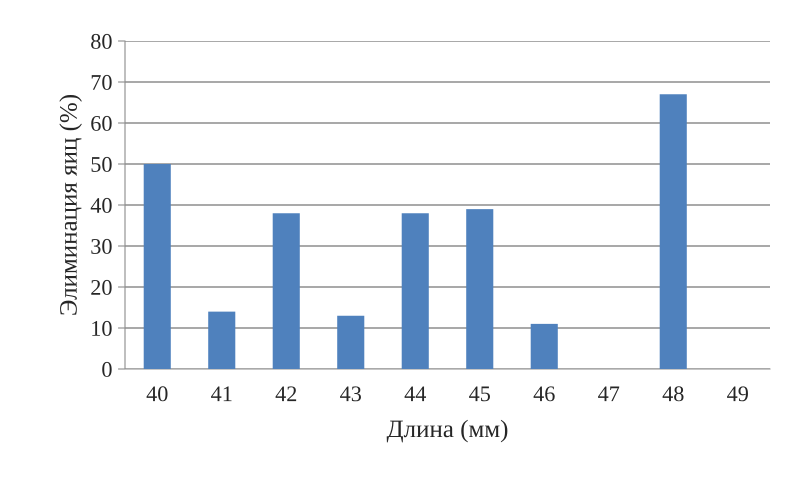 The image size is (790, 489). What do you see at coordinates (70, 205) in the screenshot?
I see `y-axis-title: Элиминация яиц (%)` at bounding box center [70, 205].